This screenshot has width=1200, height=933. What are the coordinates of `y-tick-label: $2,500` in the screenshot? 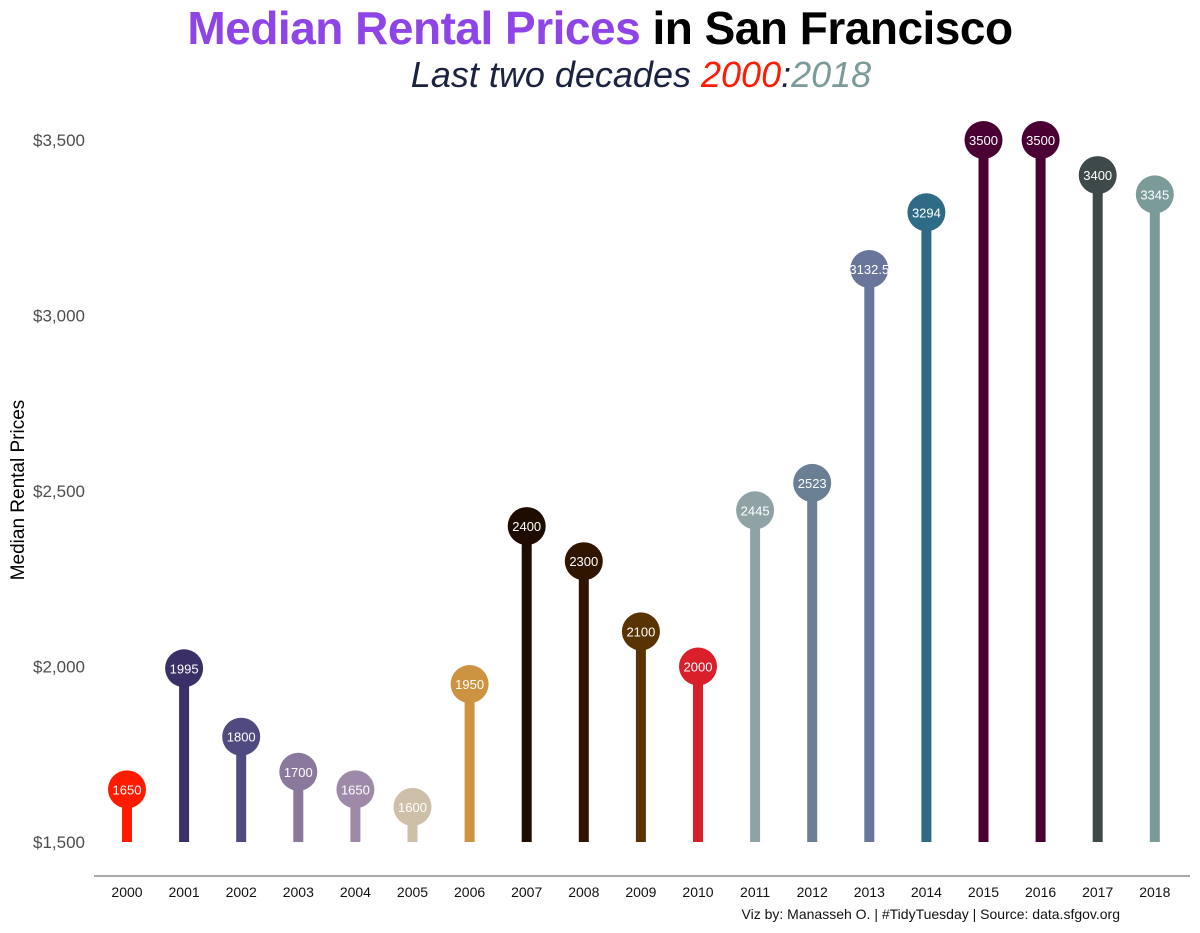 It's located at (59, 491).